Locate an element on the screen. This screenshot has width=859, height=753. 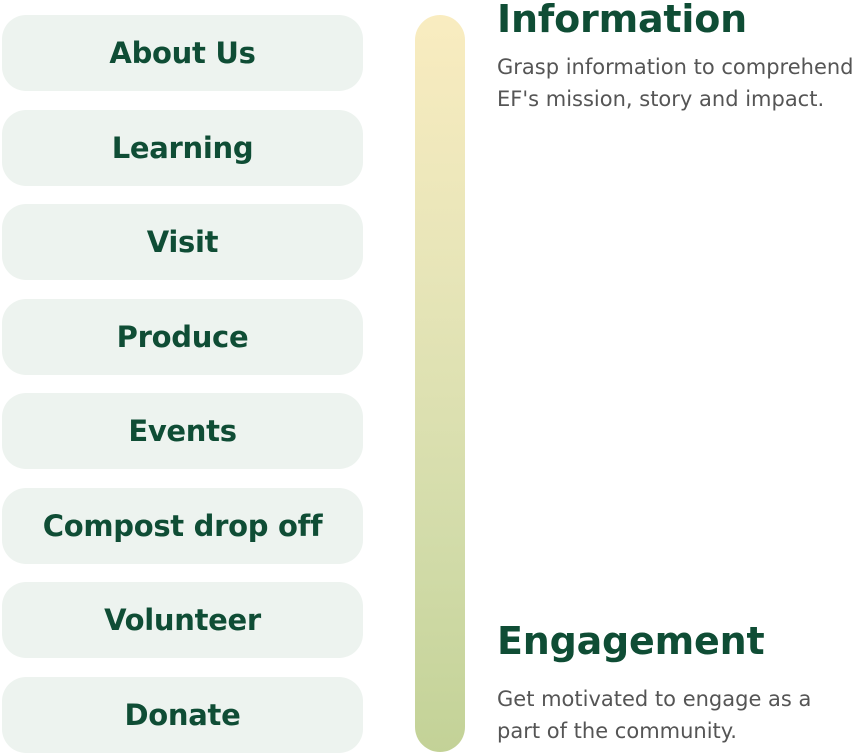
stage-engagement-title: Engagement is located at coordinates (631, 641).